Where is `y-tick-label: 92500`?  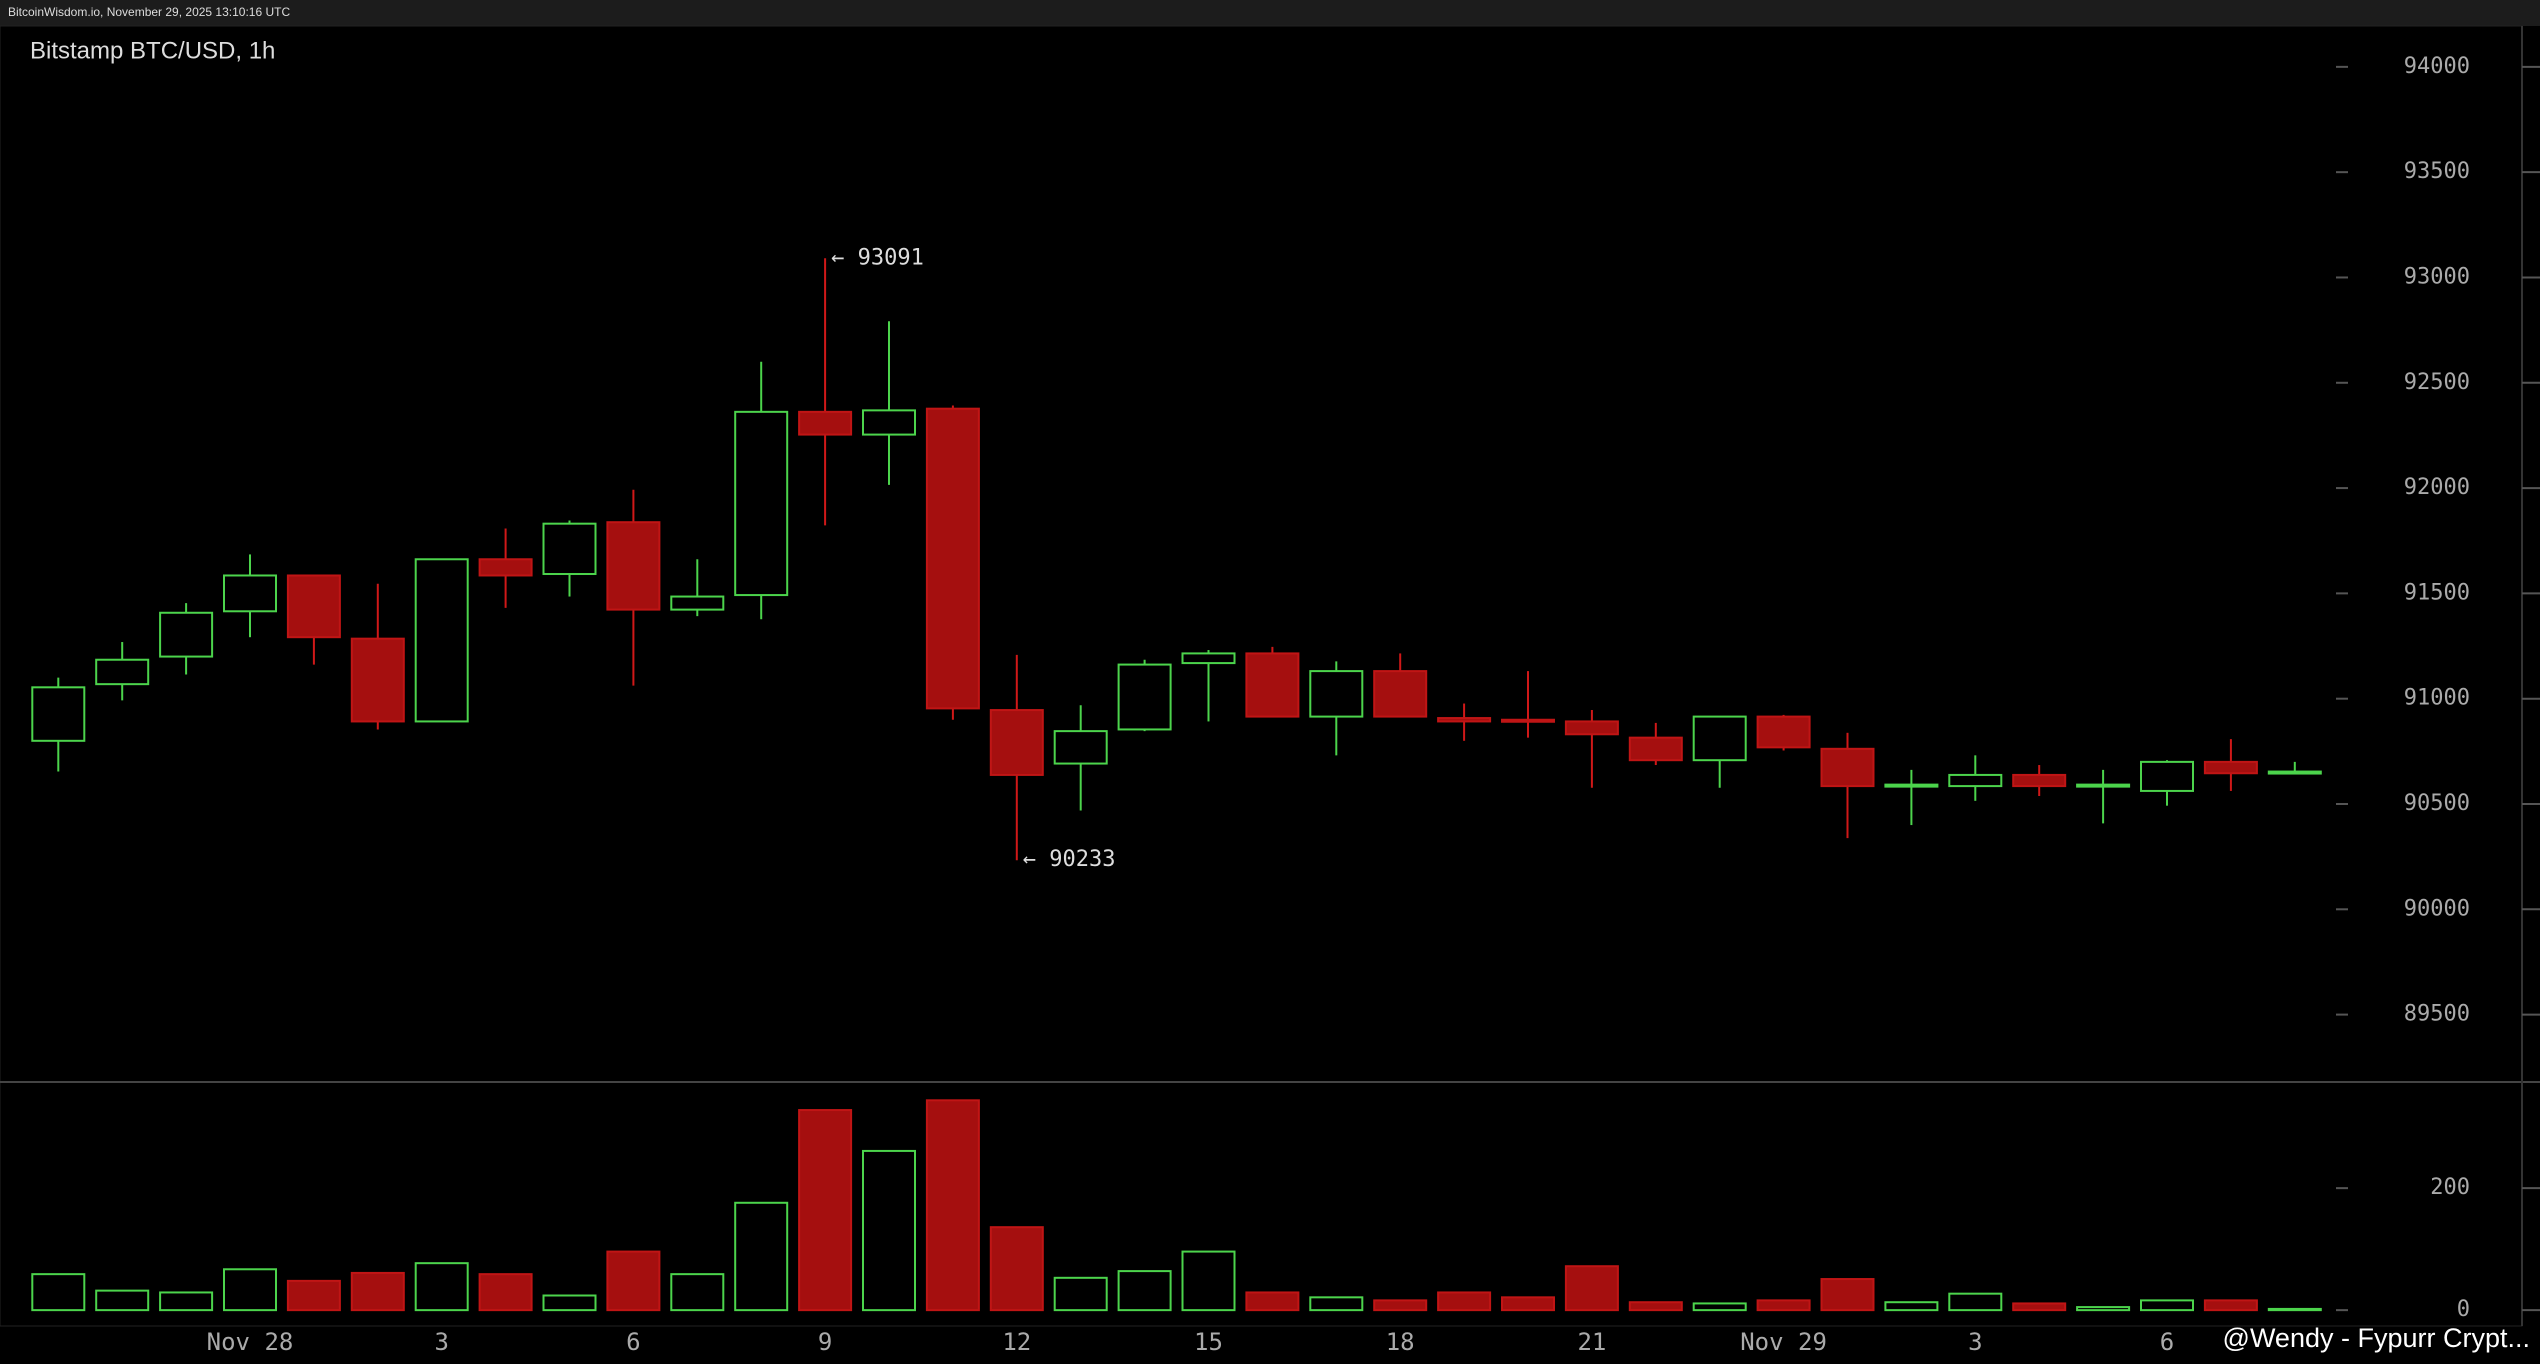
y-tick-label: 92500 is located at coordinates (2437, 382).